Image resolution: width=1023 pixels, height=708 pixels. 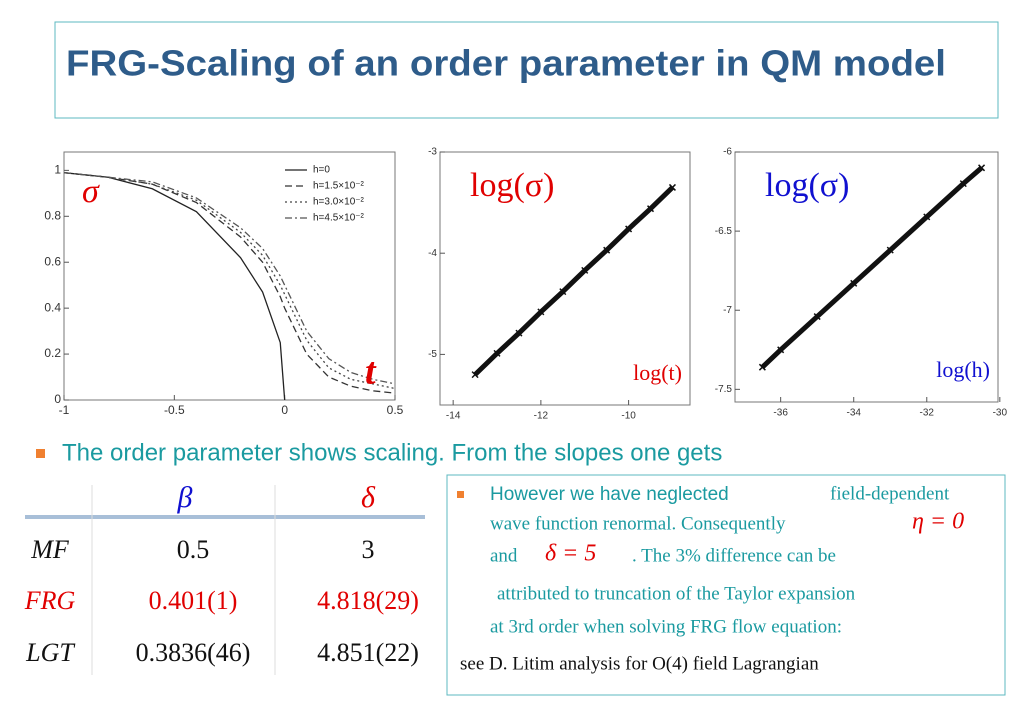 I want to click on note-text: field-dependent, so click(x=890, y=493).